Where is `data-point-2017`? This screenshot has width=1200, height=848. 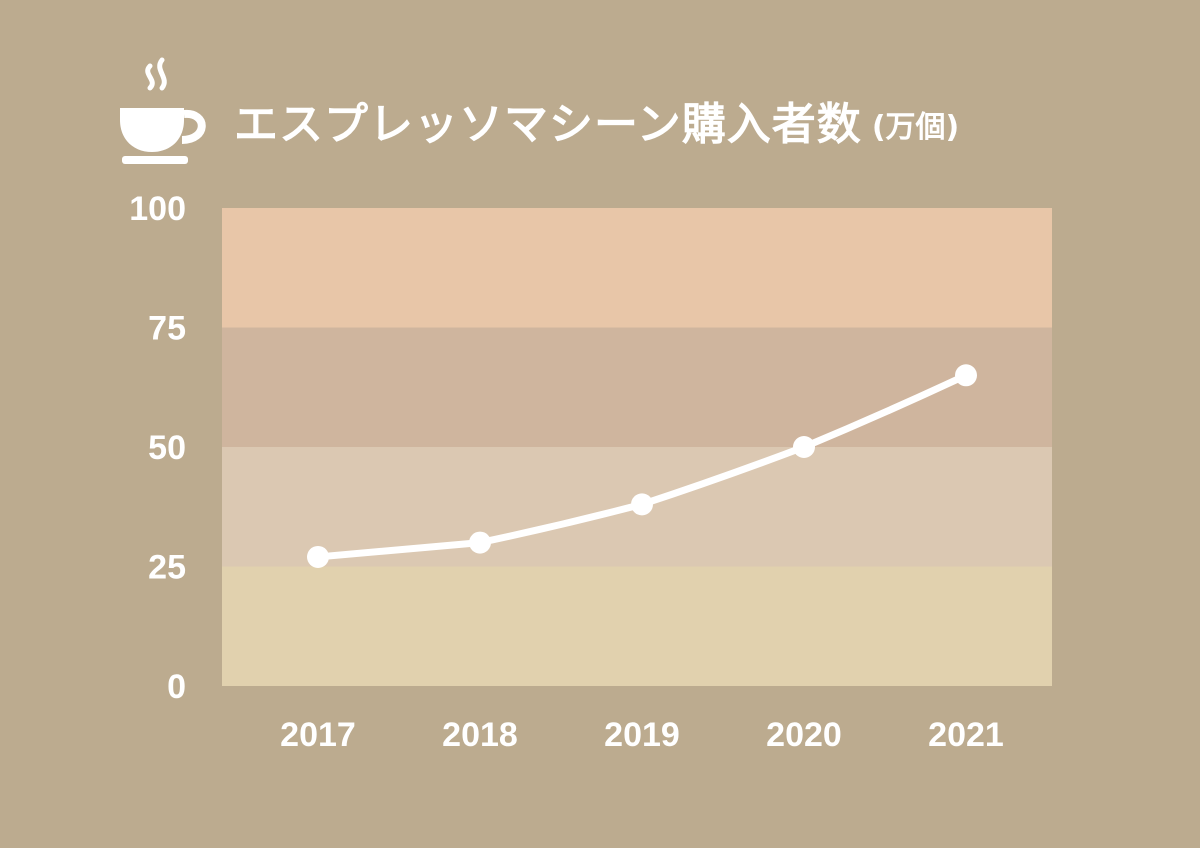
data-point-2017 is located at coordinates (318, 556).